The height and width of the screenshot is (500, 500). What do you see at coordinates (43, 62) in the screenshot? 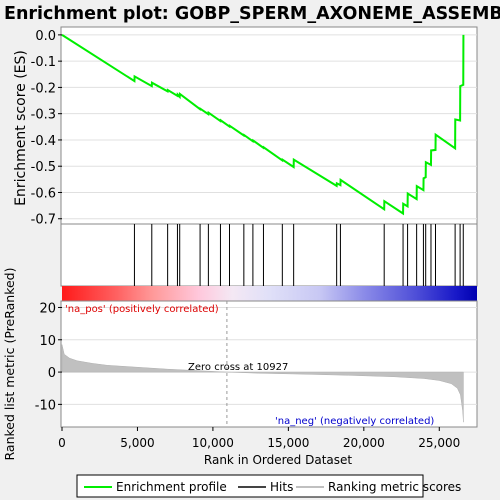
I see `es-y-tick-label: -0.1` at bounding box center [43, 62].